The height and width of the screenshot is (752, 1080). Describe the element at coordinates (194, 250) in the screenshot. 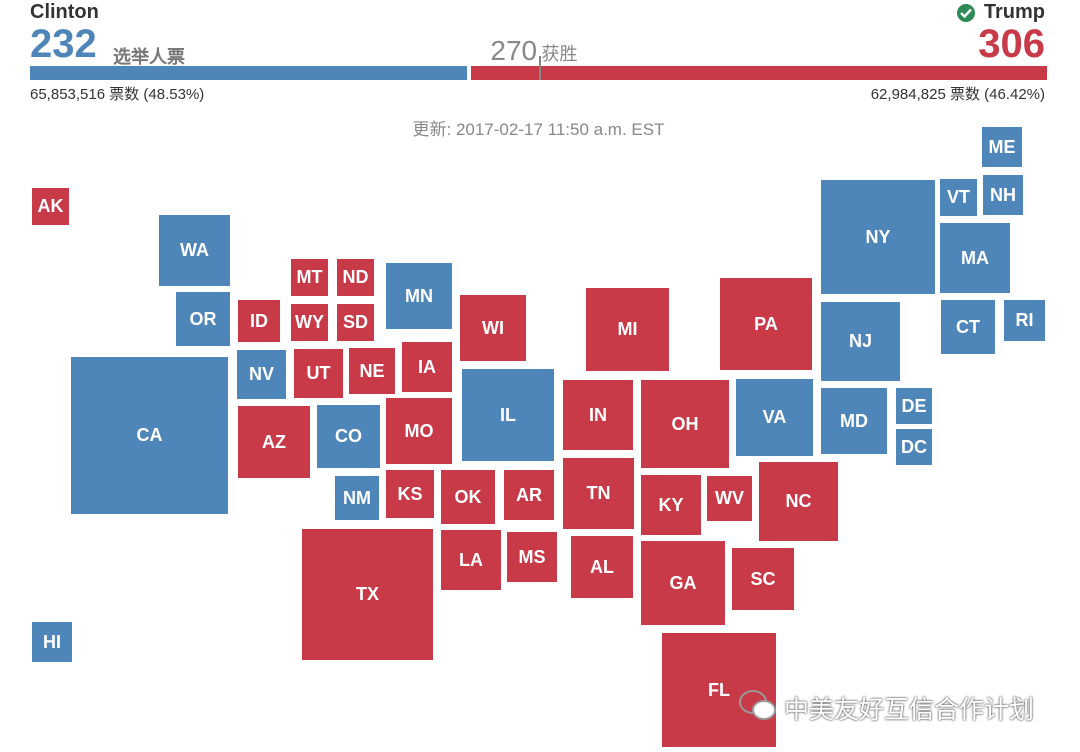

I see `state-tile: WA` at that location.